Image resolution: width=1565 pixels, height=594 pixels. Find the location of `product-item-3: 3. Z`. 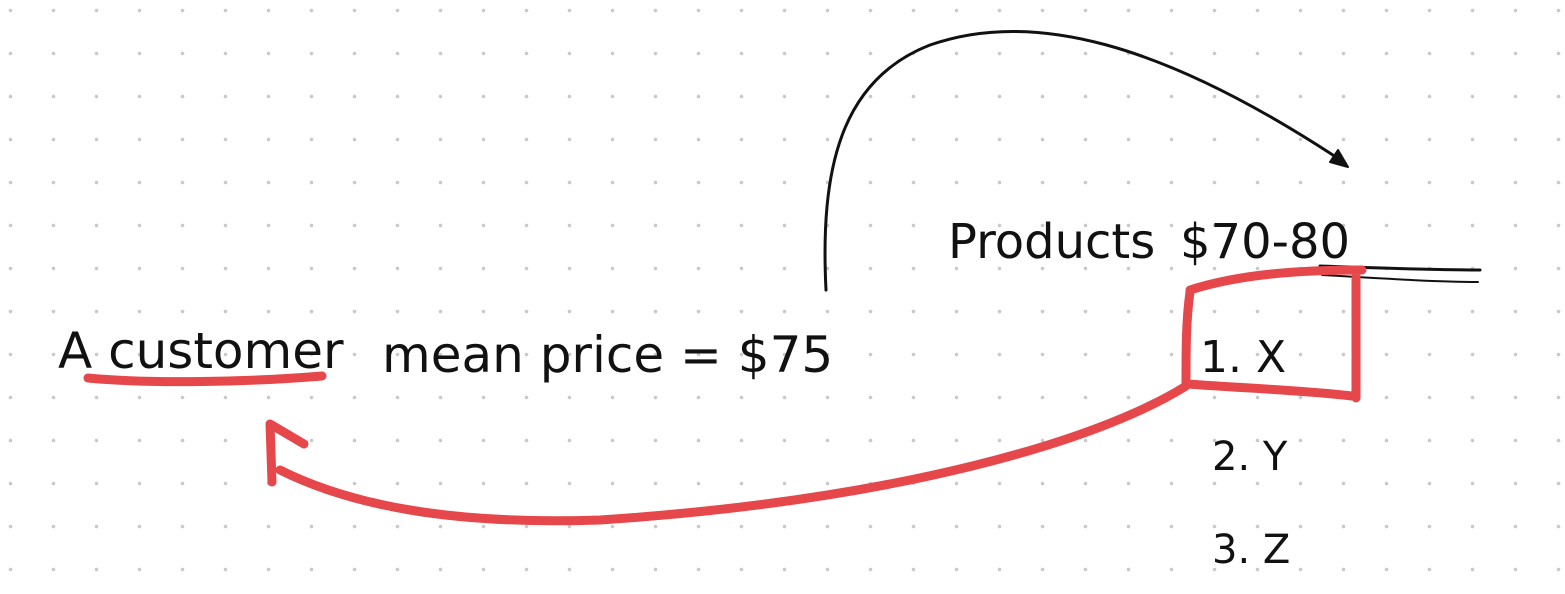

product-item-3: 3. Z is located at coordinates (1251, 550).